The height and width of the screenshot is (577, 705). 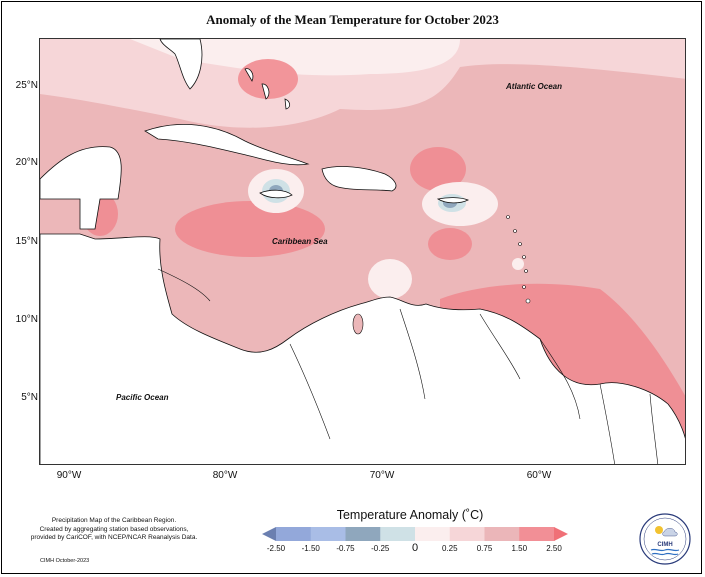 What do you see at coordinates (65, 561) in the screenshot?
I see `footnote: CIMH October-2023` at bounding box center [65, 561].